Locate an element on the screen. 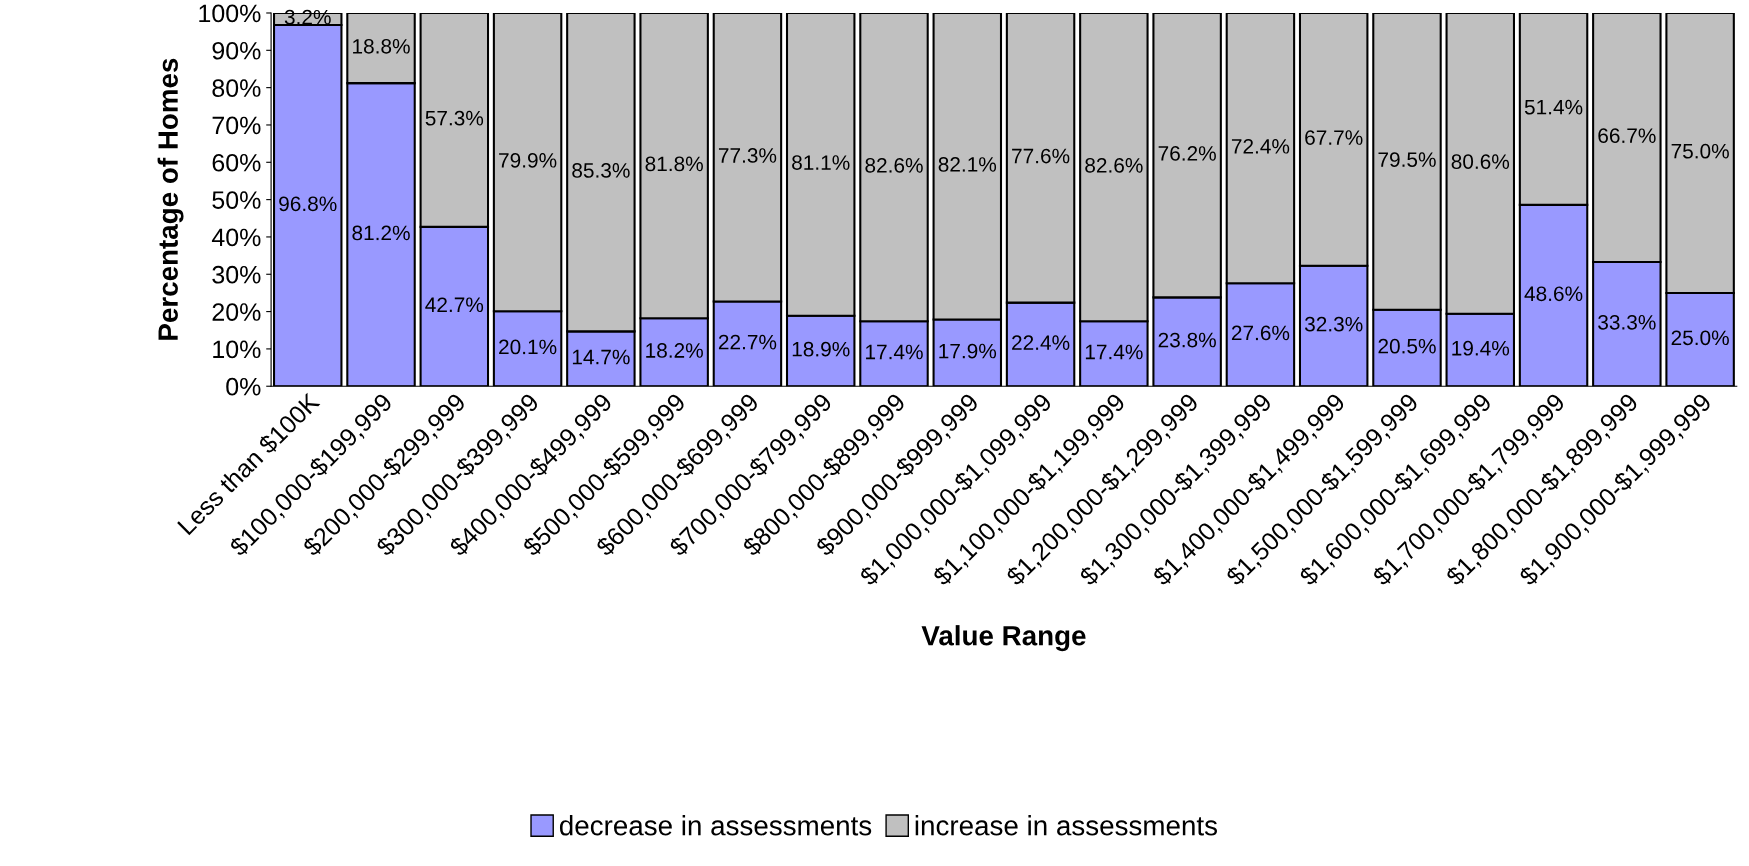  data-label: 85.3% is located at coordinates (601, 170).